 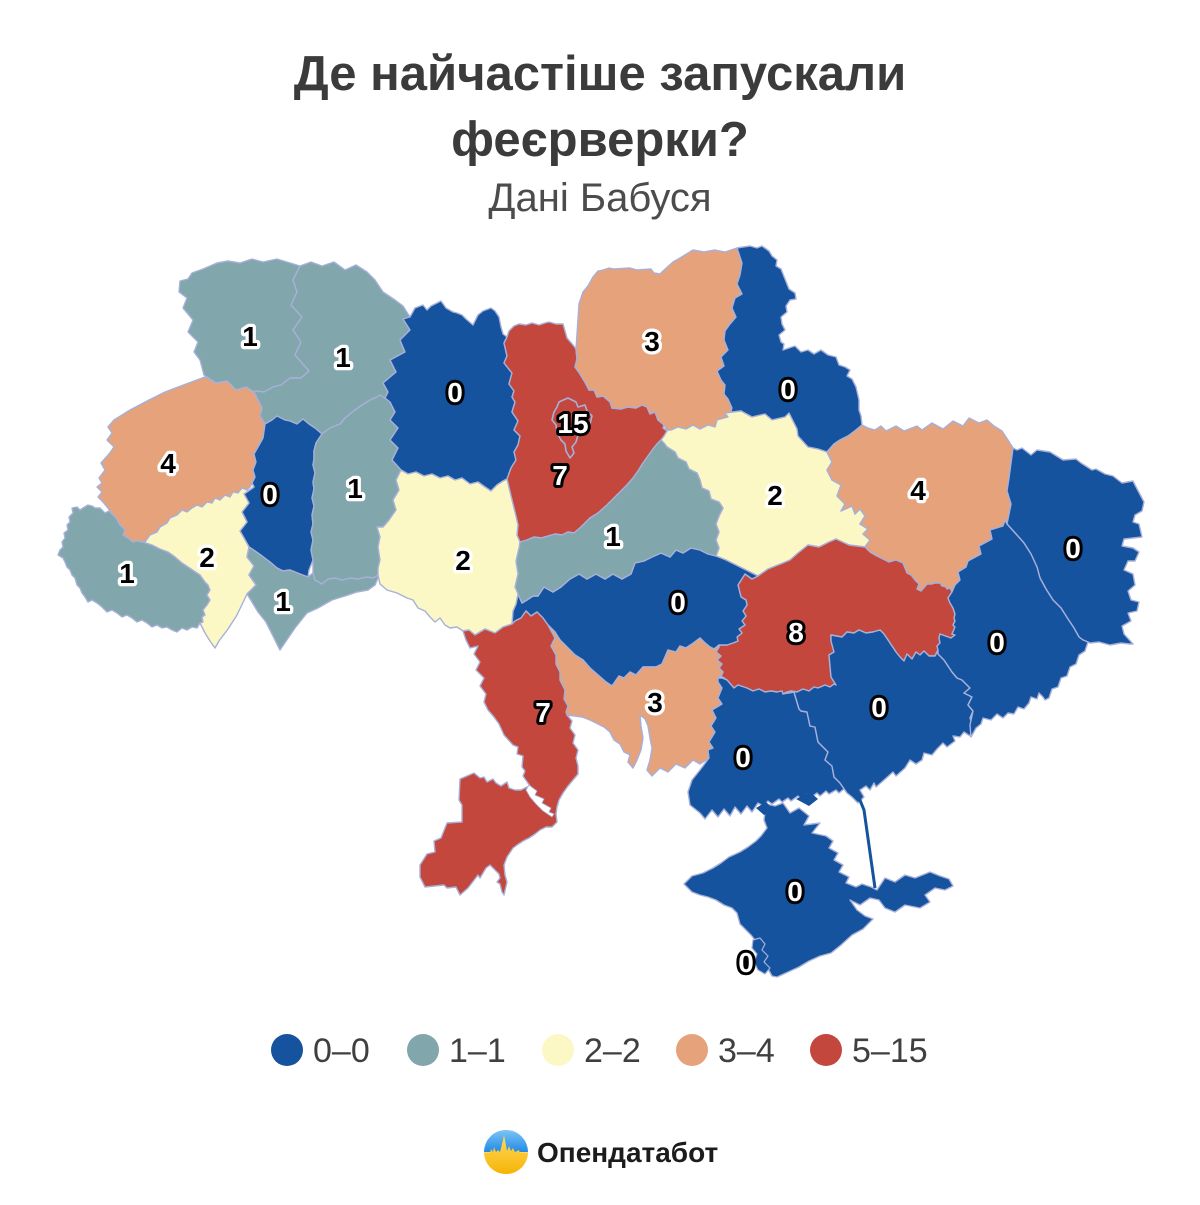 What do you see at coordinates (477, 1051) in the screenshot?
I see `svg-text: 1–1` at bounding box center [477, 1051].